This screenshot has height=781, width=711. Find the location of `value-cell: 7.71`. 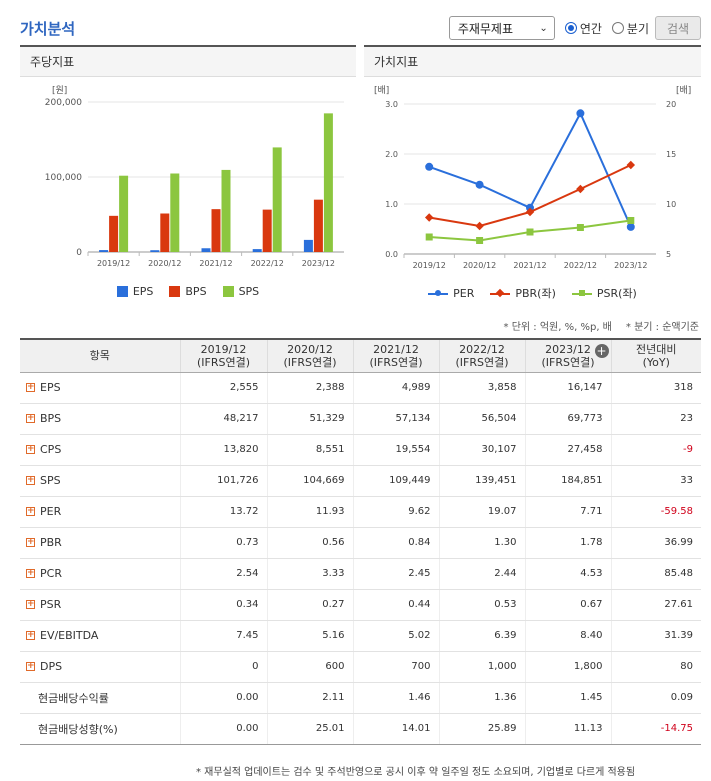

value-cell: 7.71 is located at coordinates (567, 512).